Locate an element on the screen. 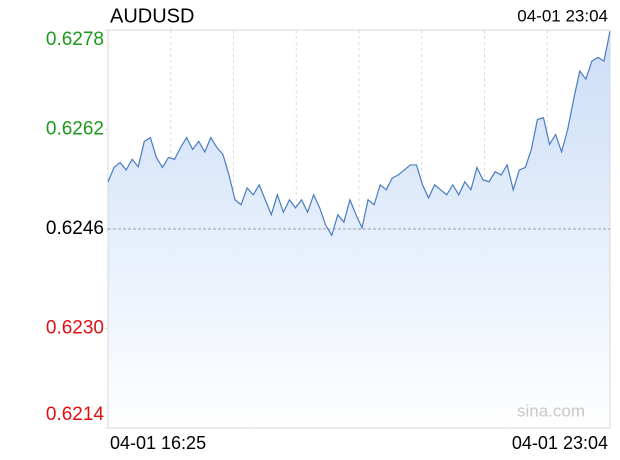  y-tick-label: 0.6246 is located at coordinates (75, 228).